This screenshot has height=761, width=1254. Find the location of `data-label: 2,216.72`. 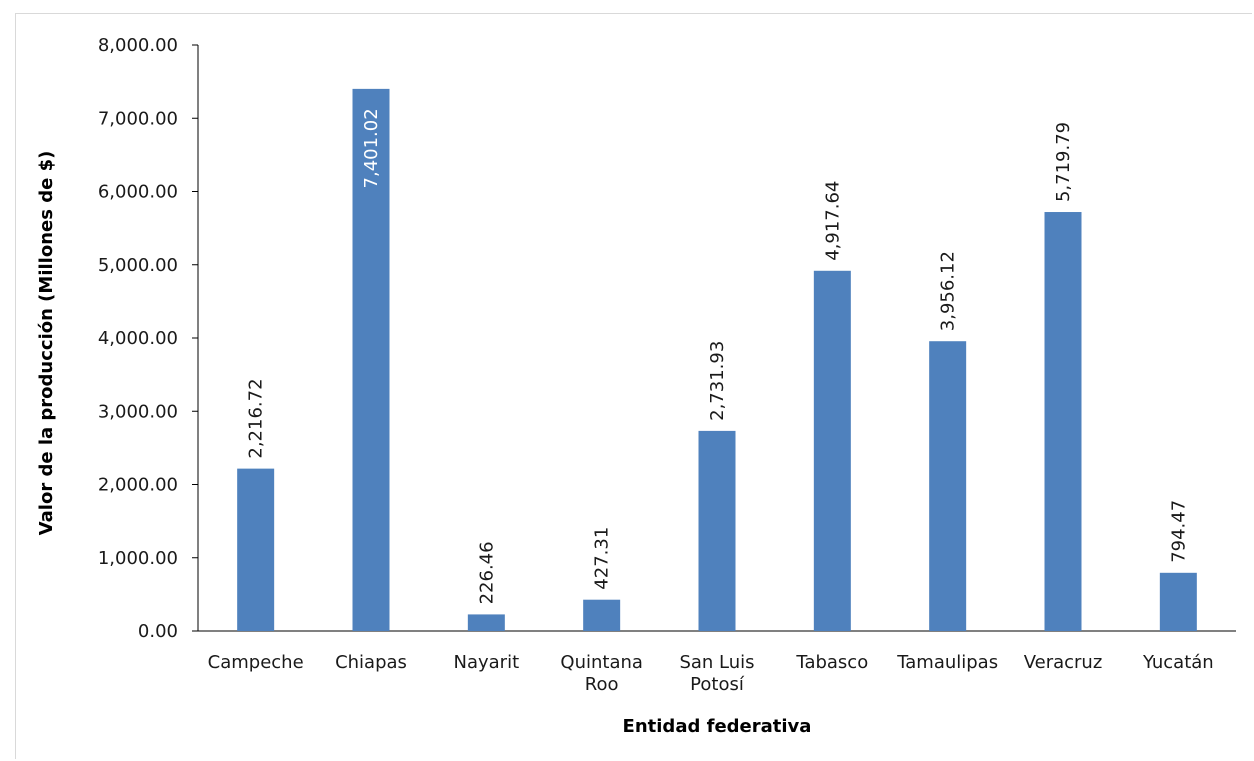

data-label: 2,216.72 is located at coordinates (256, 418).